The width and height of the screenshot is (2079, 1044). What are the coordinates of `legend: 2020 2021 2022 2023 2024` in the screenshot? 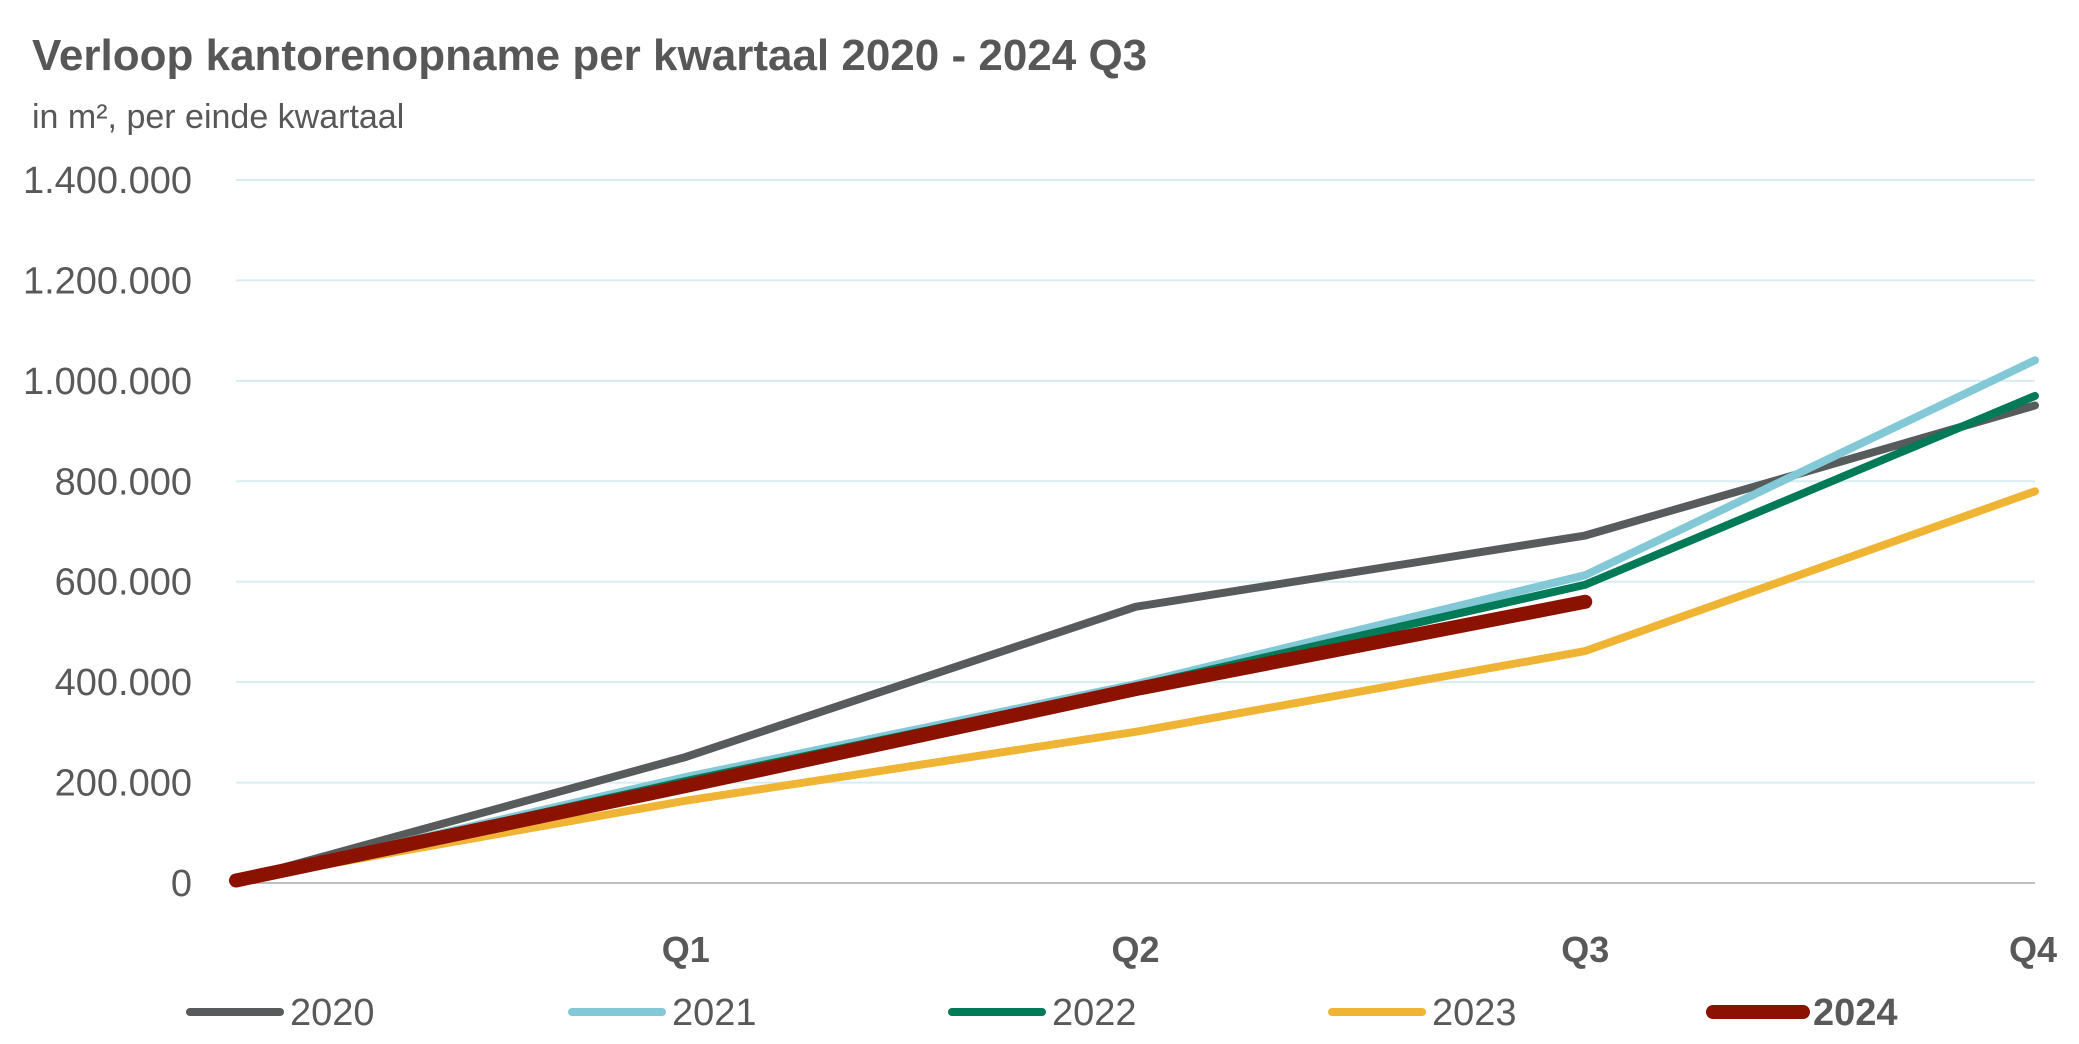 It's located at (1042, 1013).